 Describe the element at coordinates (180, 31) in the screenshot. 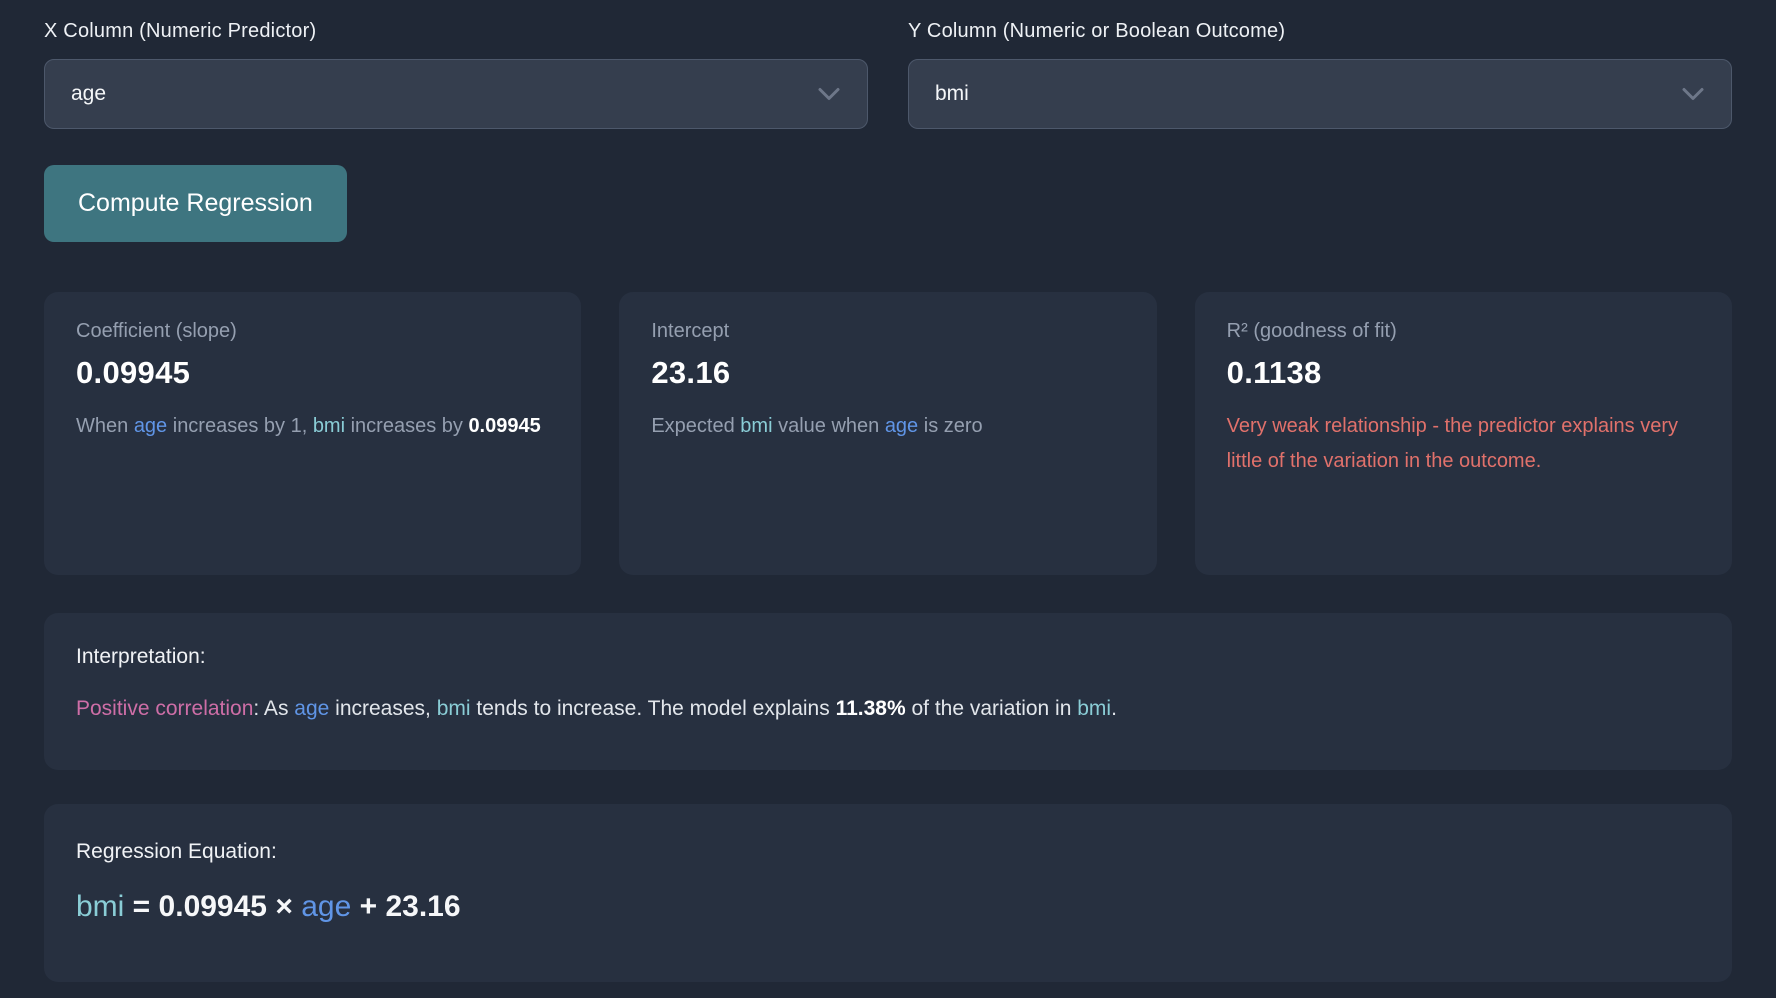

I see `x-column-label: X Column (Numeric Predictor)` at that location.